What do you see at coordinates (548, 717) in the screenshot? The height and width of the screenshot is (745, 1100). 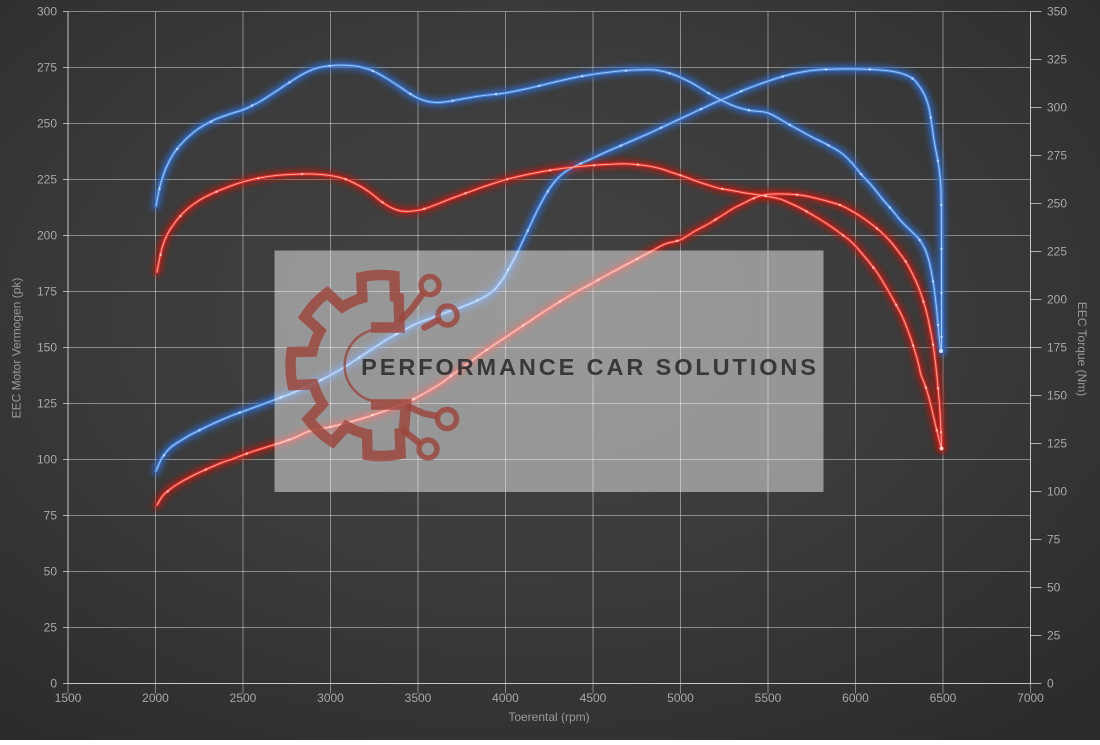 I see `svg-text: Toerental (rpm)` at bounding box center [548, 717].